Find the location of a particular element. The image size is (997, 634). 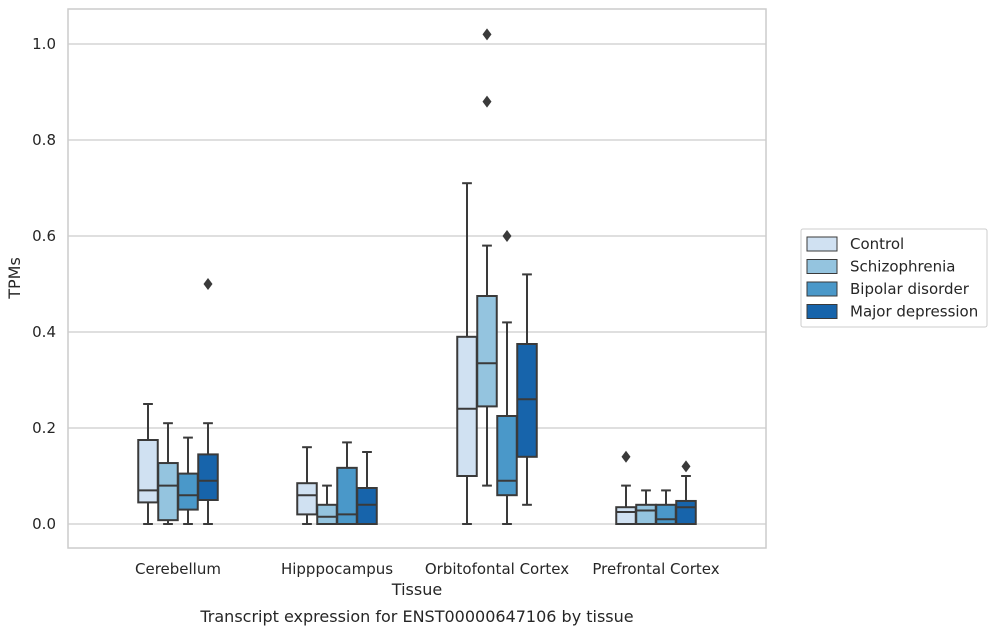

x-tick-label: Cerebellum is located at coordinates (178, 569).